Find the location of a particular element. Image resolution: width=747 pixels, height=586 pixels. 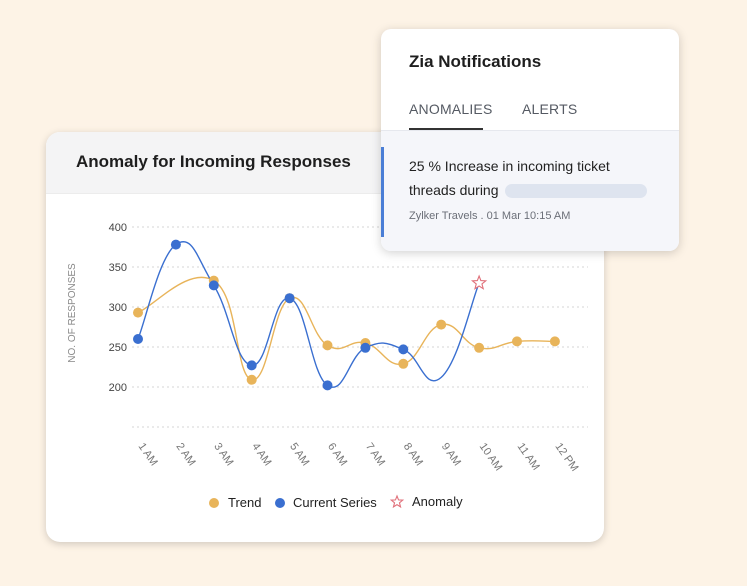

active-tab-indicator is located at coordinates (446, 129).